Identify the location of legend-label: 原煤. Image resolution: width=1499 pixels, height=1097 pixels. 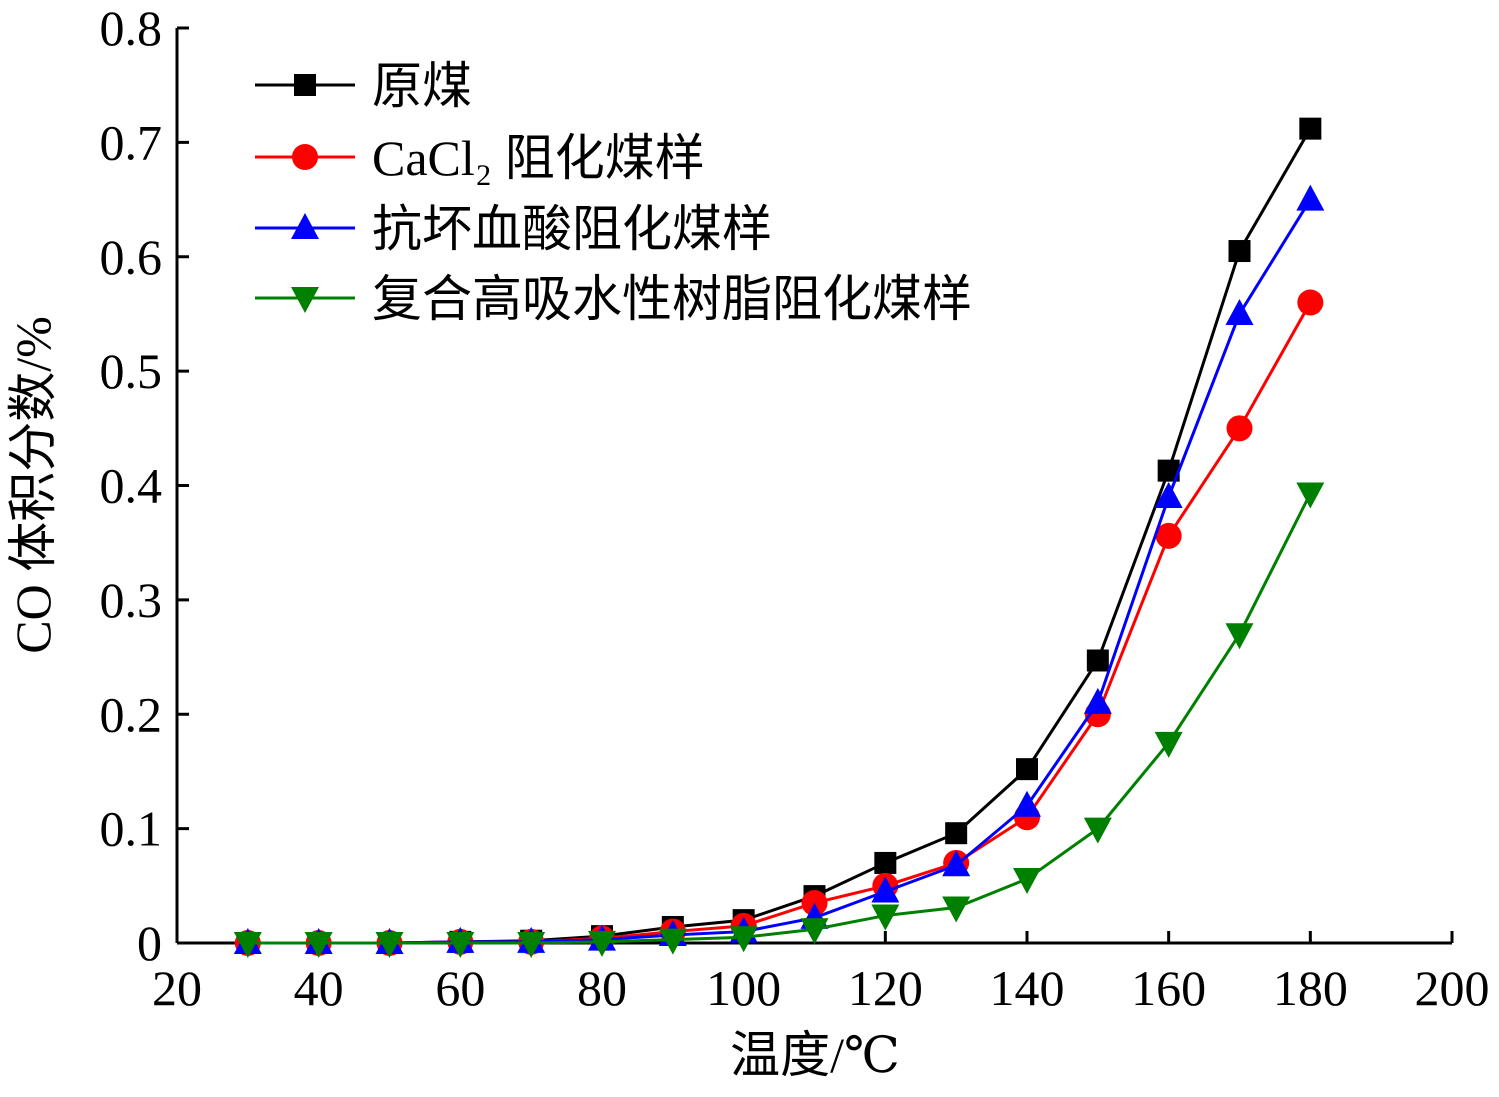
(422, 86).